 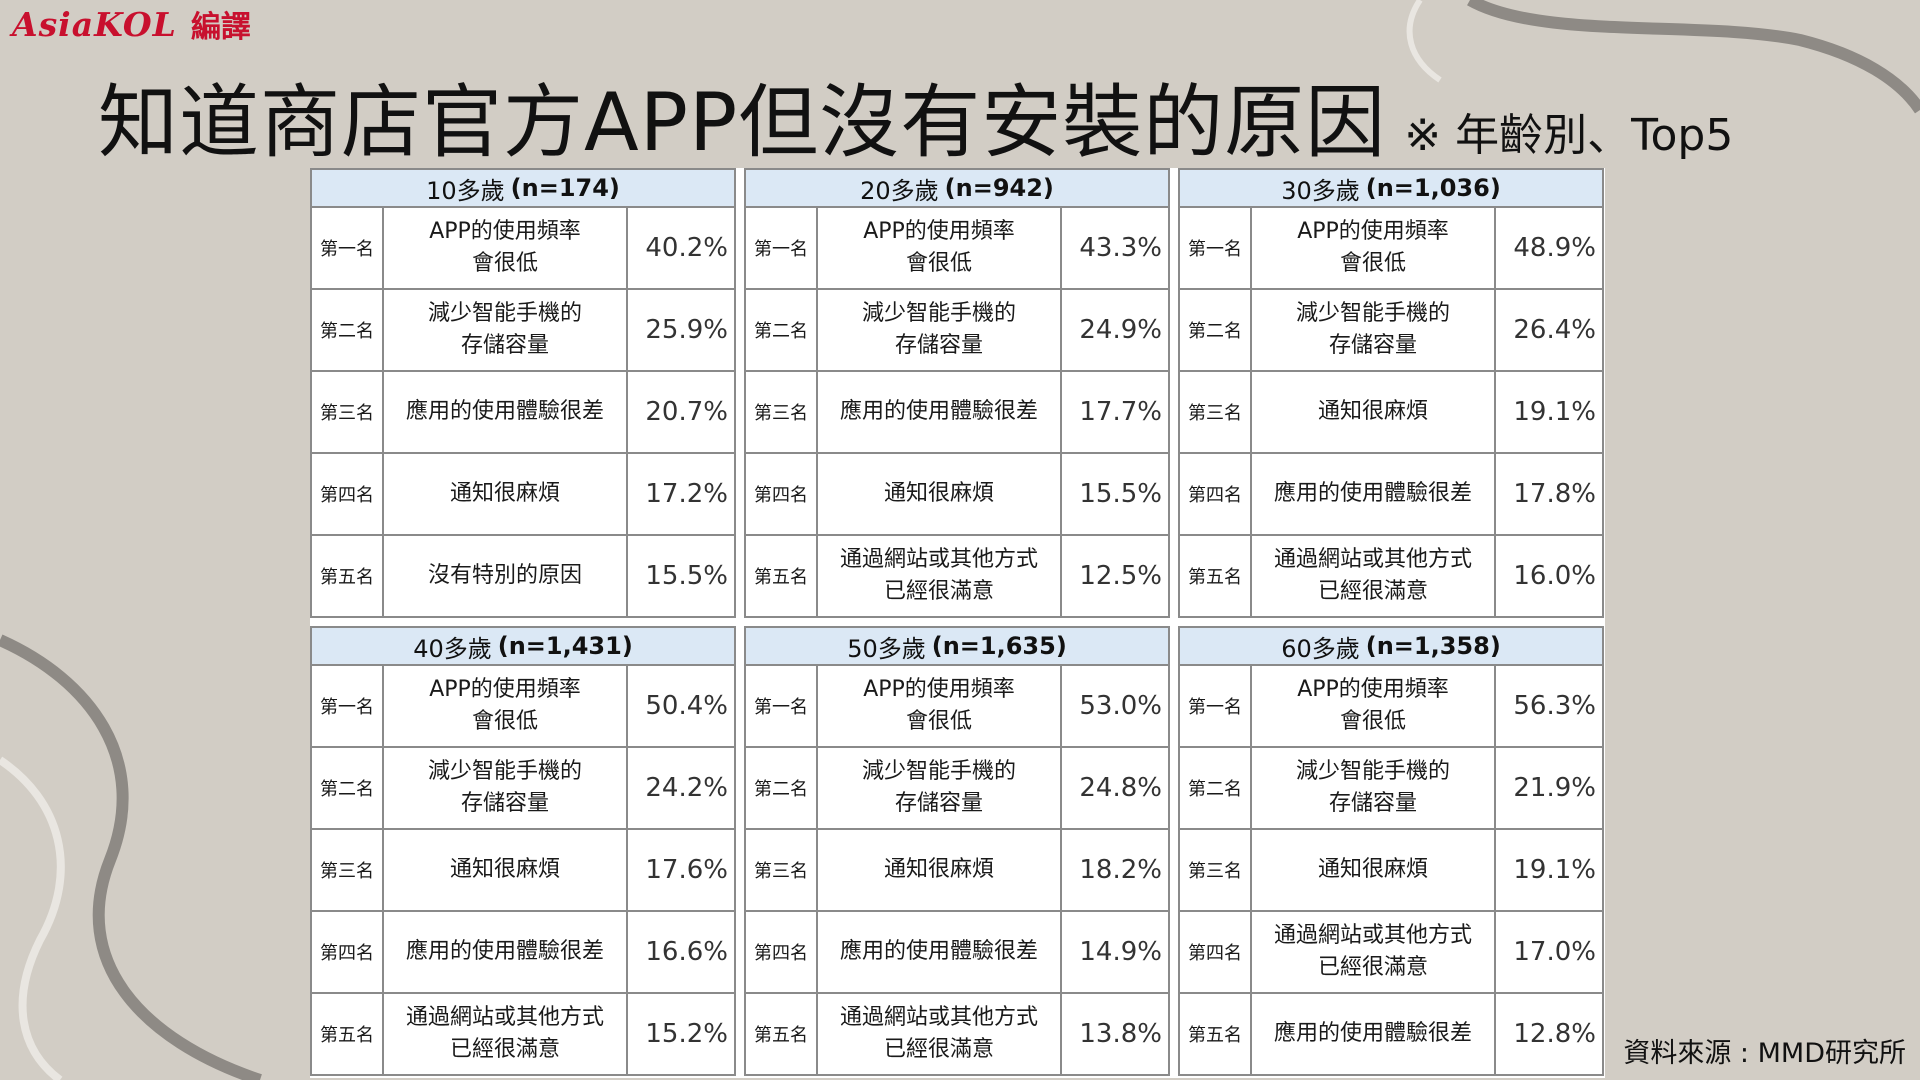 I want to click on percentage-cell: 17.7%, so click(x=1120, y=412).